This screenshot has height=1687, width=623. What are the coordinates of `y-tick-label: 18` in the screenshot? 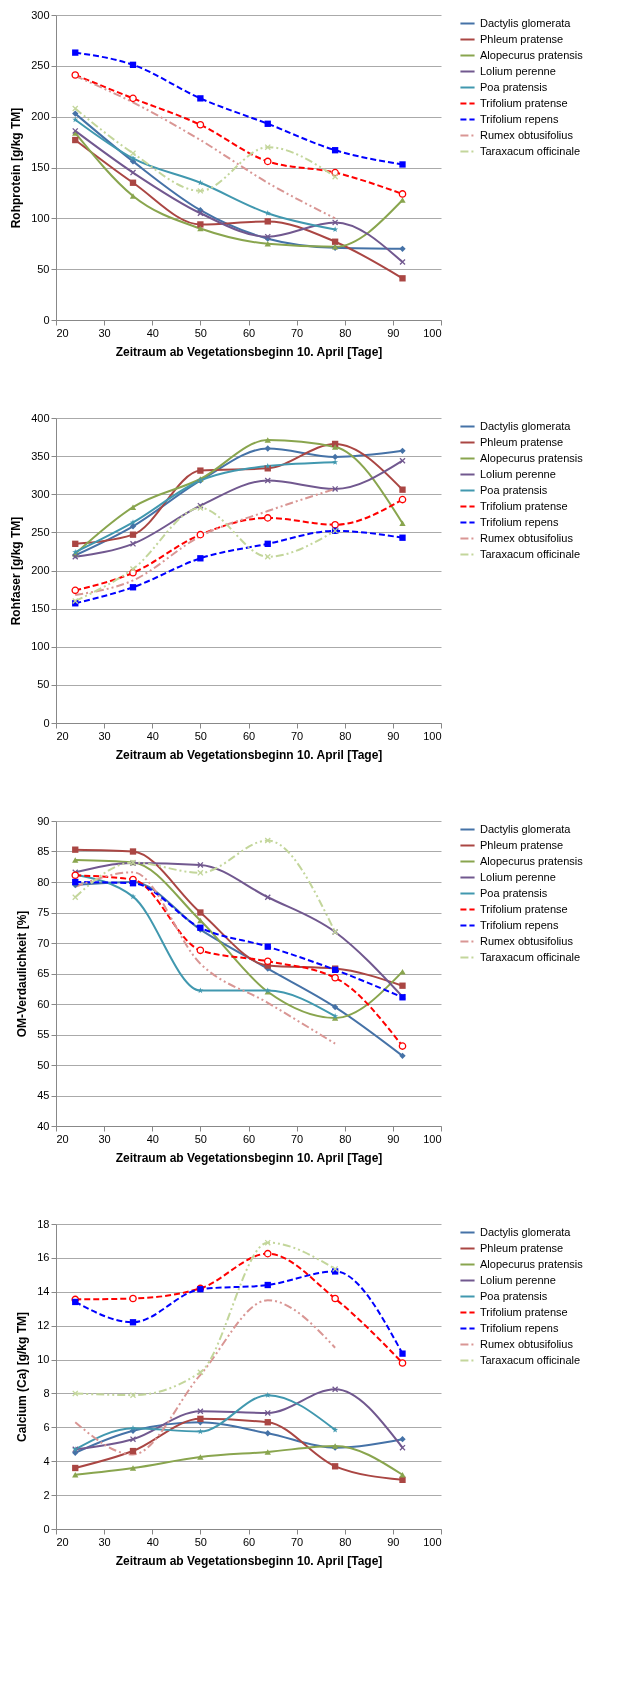 It's located at (43, 1223).